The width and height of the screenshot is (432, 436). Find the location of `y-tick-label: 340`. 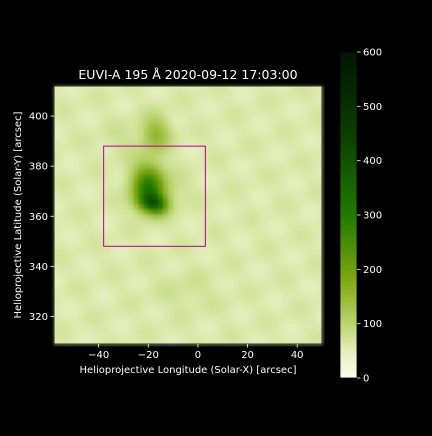

y-tick-label: 340 is located at coordinates (38, 267).